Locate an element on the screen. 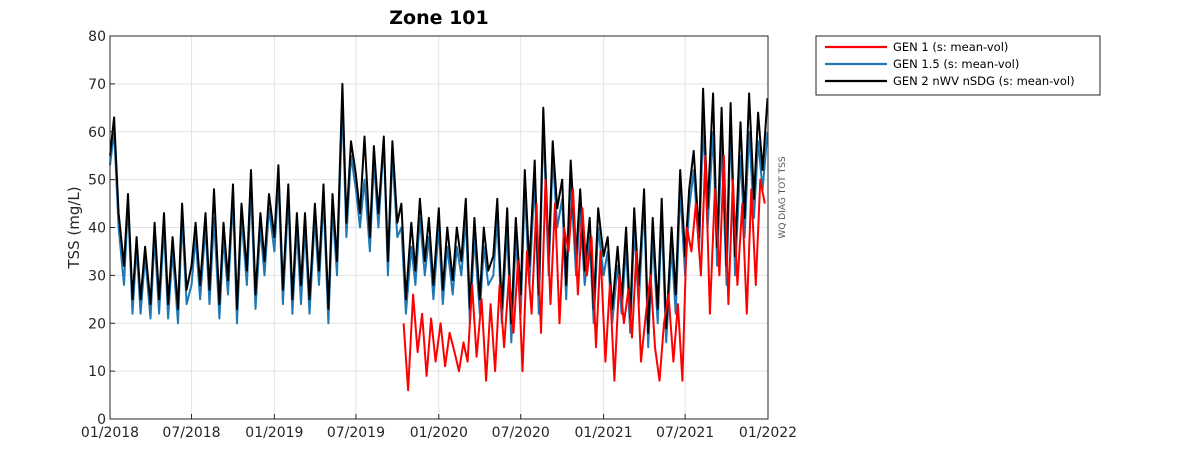 The image size is (1181, 472). x-tick-label: 07/2019 is located at coordinates (356, 433).